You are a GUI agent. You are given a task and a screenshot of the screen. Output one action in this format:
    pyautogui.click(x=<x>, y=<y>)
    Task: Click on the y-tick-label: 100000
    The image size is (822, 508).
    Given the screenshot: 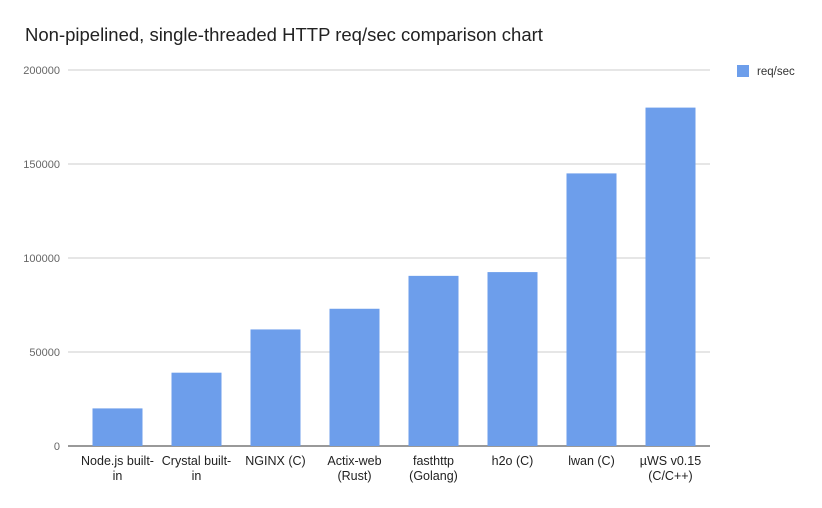 What is the action you would take?
    pyautogui.click(x=41, y=259)
    